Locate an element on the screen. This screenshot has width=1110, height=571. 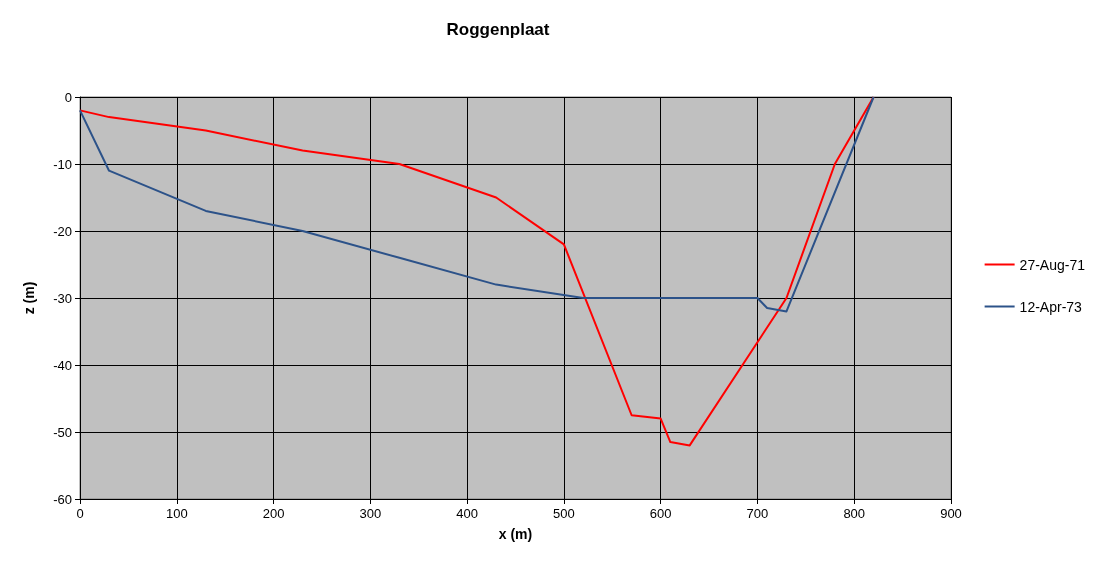
x-tick-label: 200 is located at coordinates (273, 513).